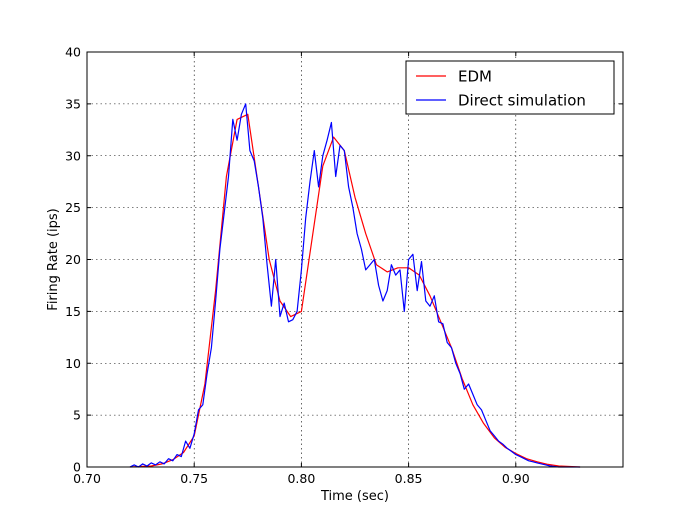  I want to click on x-tick-label: 0.75, so click(194, 478).